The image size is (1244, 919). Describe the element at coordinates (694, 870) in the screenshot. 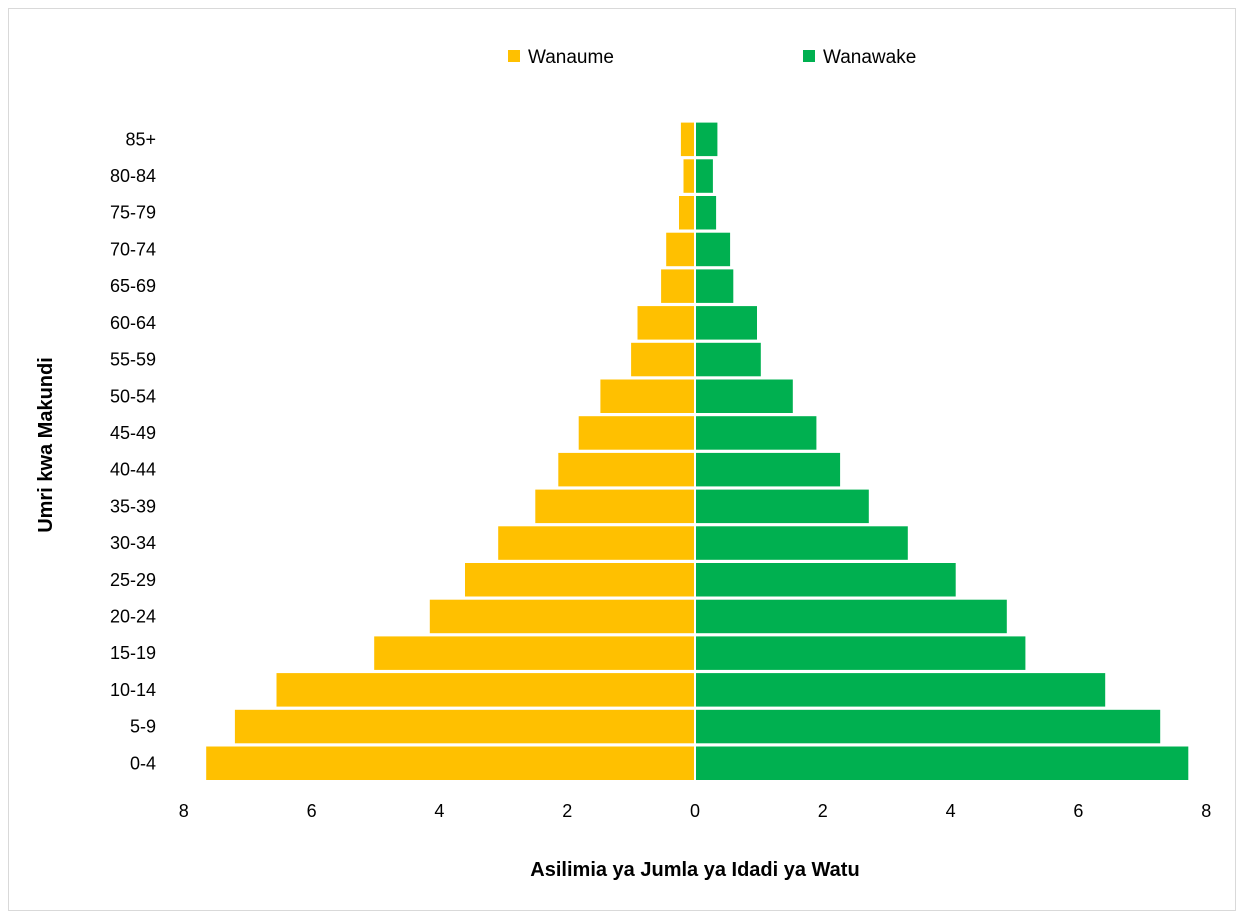

I see `x-axis-title: Asilimia ya Jumla ya Idadi ya Watu` at that location.